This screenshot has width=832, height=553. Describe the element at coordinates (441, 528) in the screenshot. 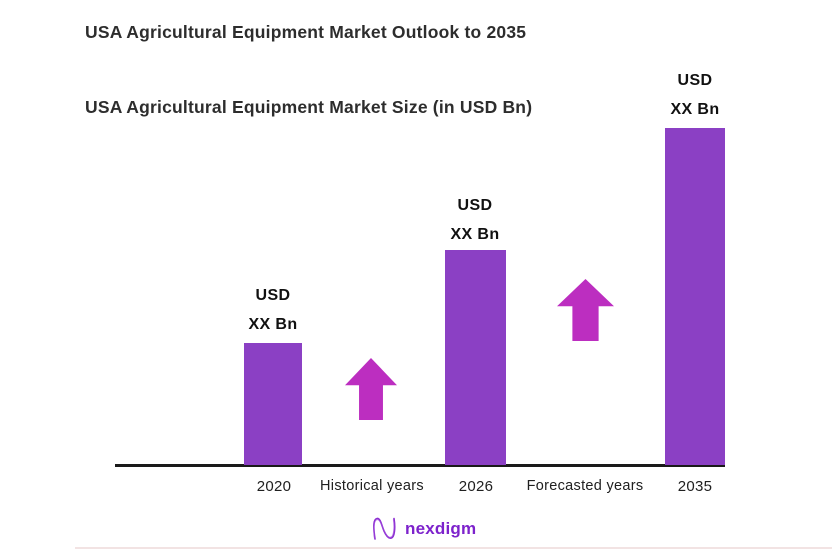

I see `brand-name: nexdigm` at that location.